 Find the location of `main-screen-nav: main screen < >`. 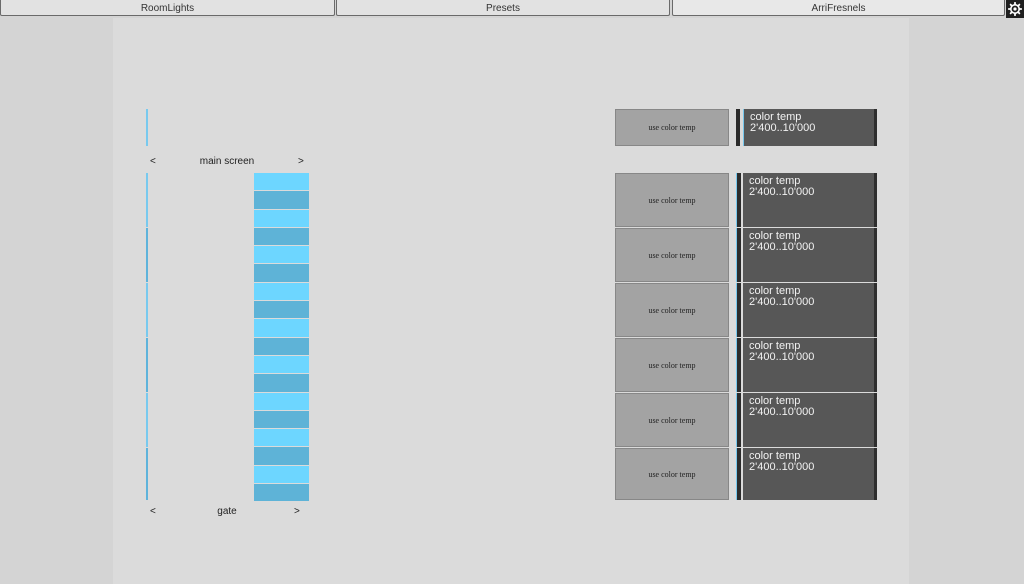

main-screen-nav: main screen < > is located at coordinates (227, 162).